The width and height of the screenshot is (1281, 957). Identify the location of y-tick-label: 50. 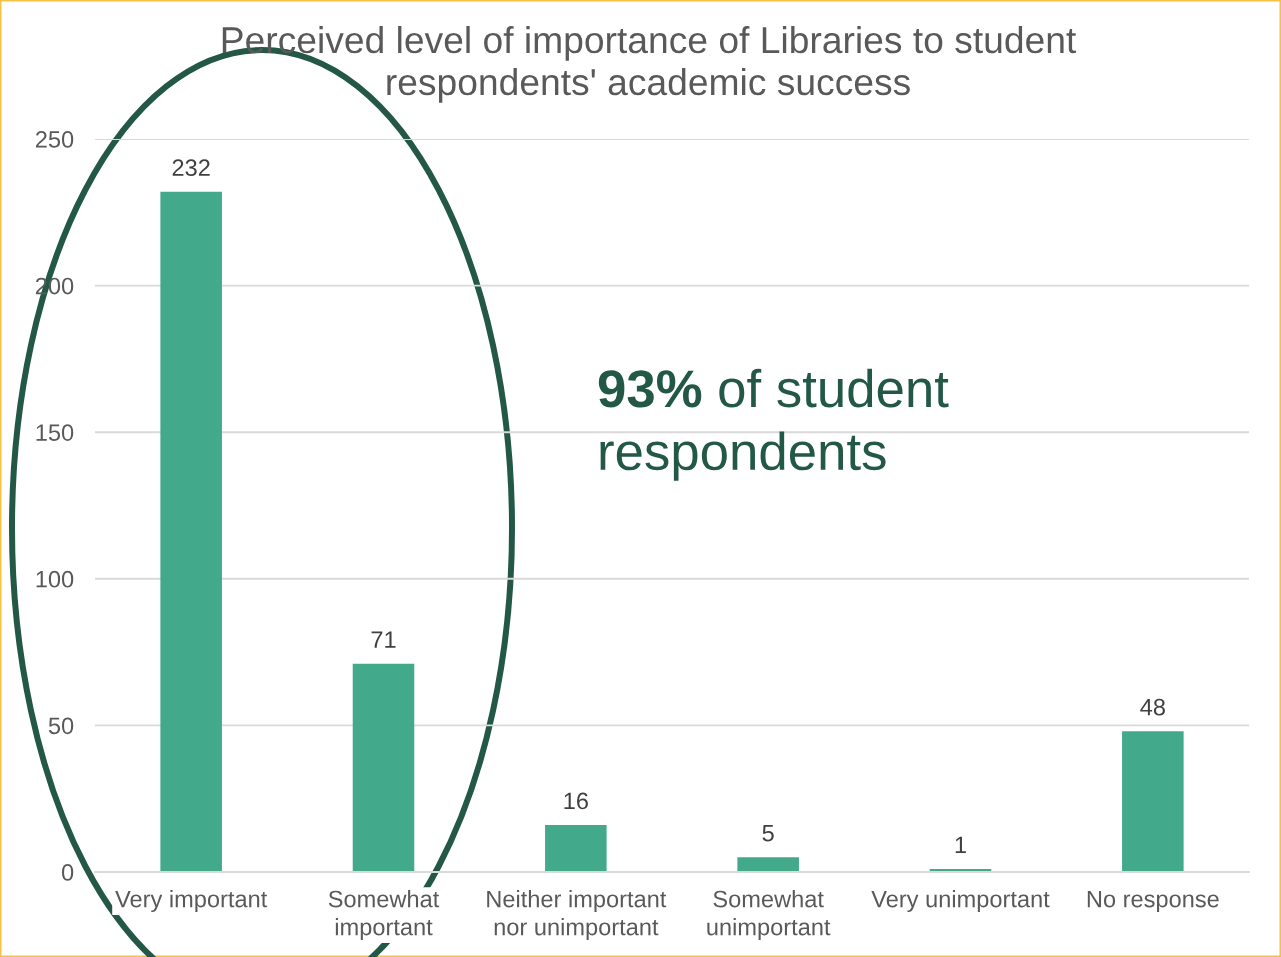
(61, 726).